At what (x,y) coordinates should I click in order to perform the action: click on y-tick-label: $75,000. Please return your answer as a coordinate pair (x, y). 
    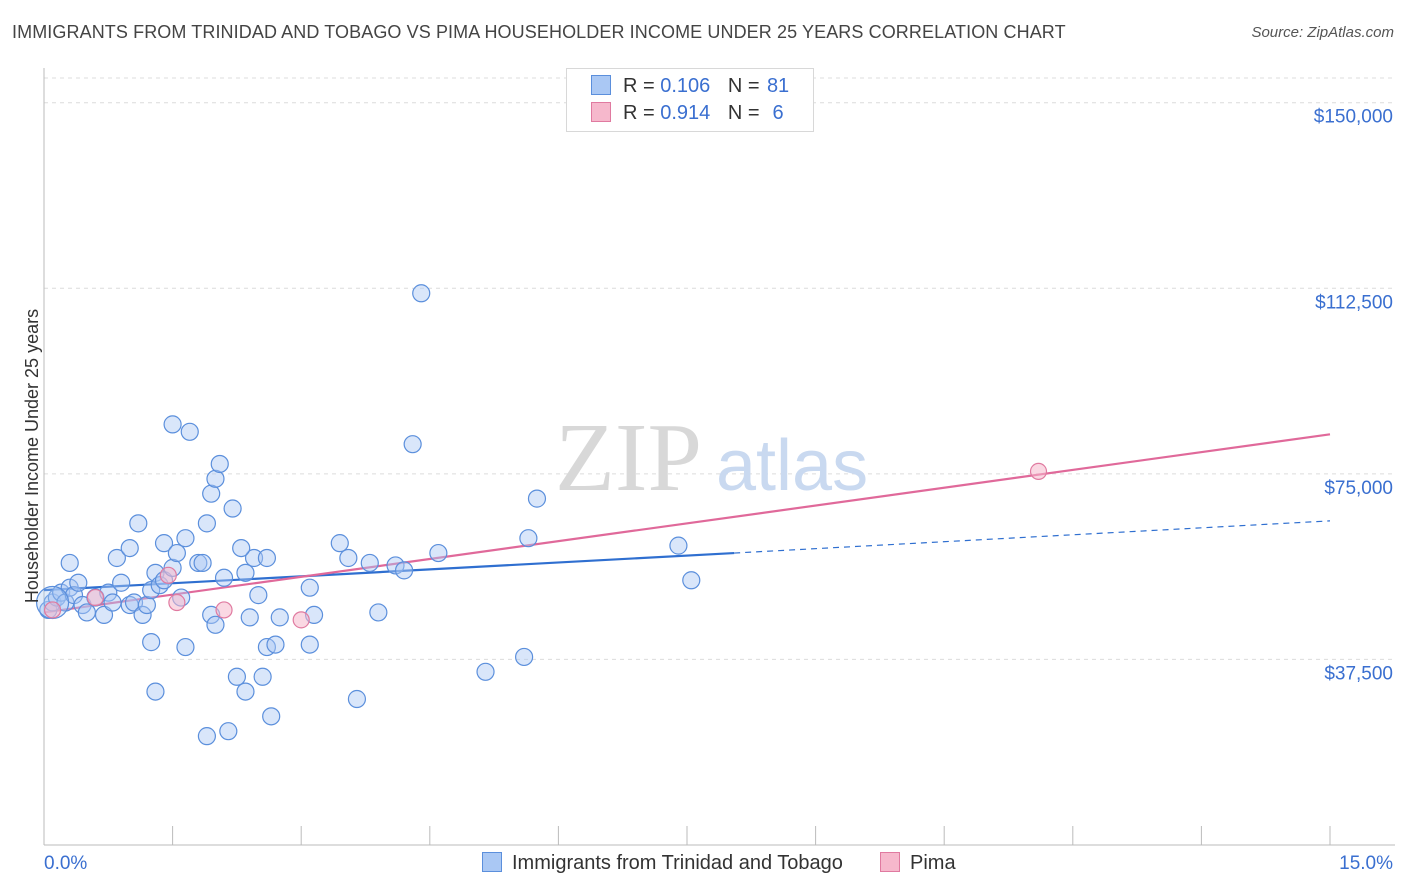
    Looking at the image, I should click on (1358, 488).